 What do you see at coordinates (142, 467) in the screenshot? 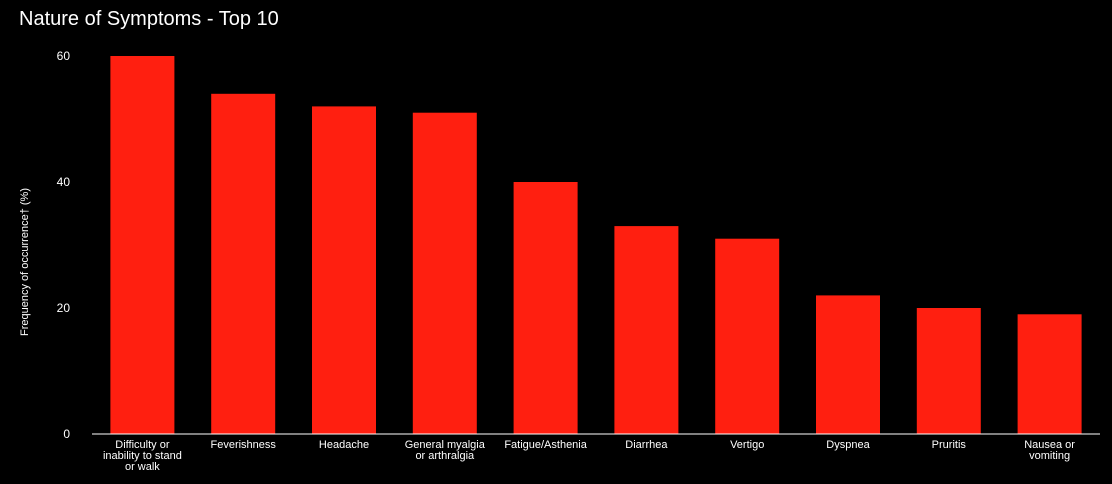
I see `x-tick-label-line: or walk` at bounding box center [142, 467].